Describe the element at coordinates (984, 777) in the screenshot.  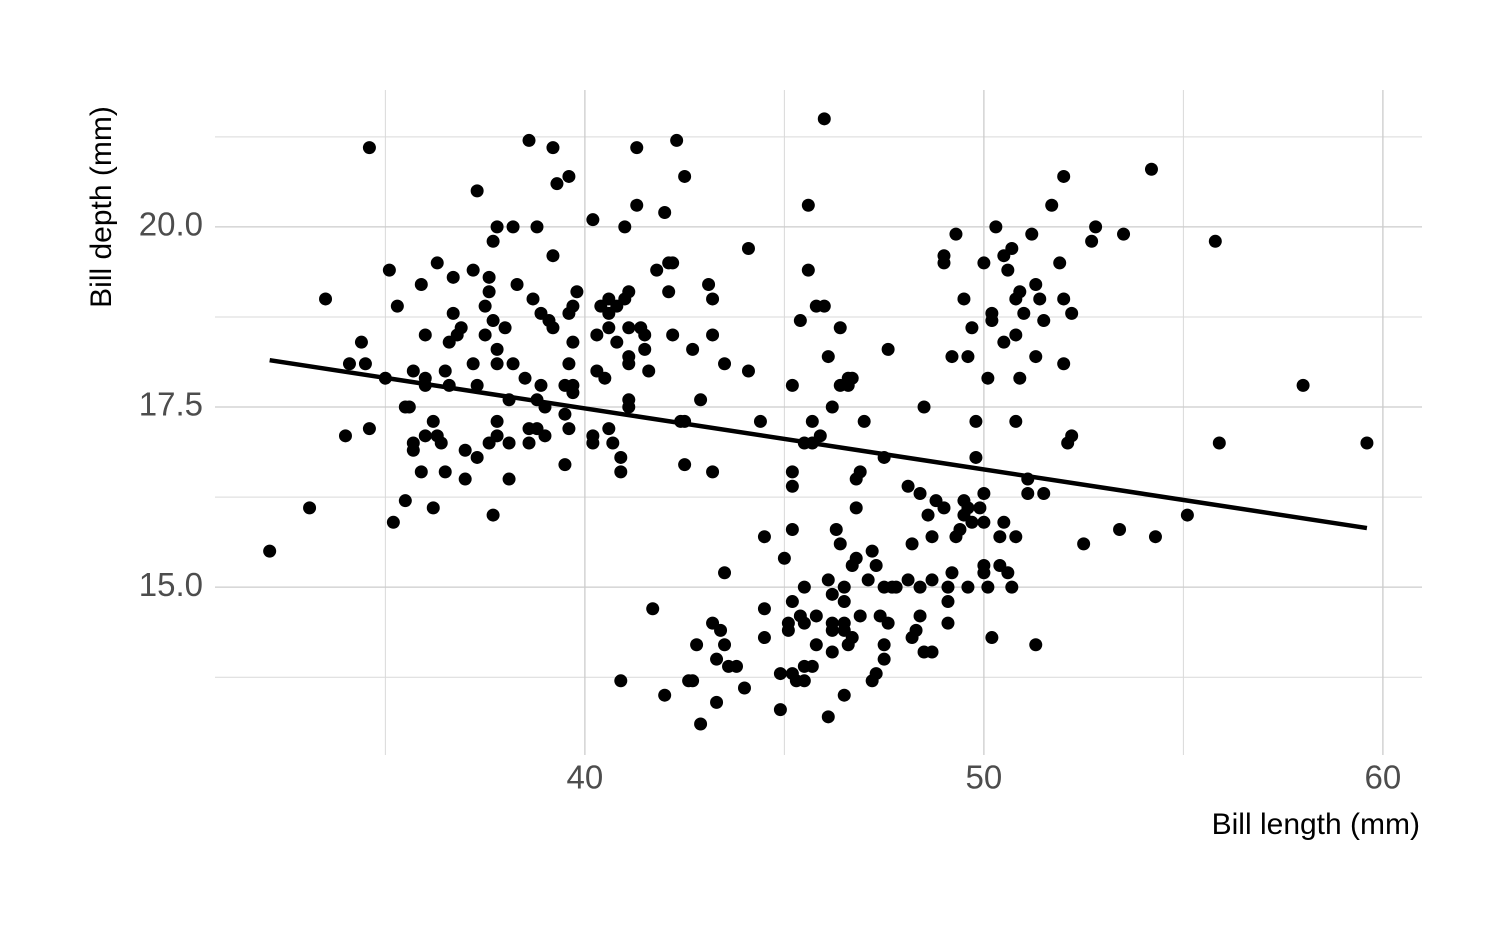
I see `x-tick-label: 50` at that location.